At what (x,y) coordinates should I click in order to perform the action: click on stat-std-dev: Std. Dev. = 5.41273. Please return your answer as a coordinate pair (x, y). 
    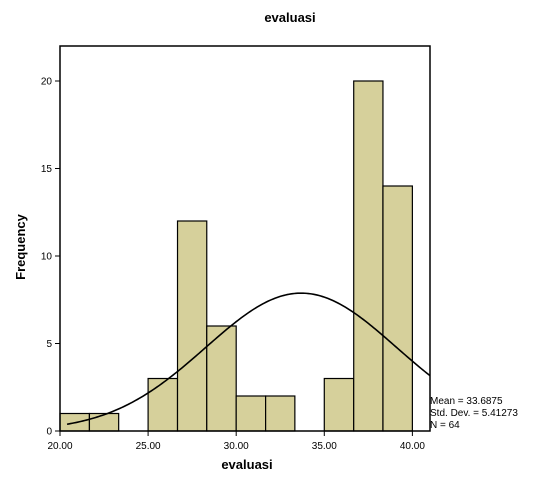
    Looking at the image, I should click on (474, 413).